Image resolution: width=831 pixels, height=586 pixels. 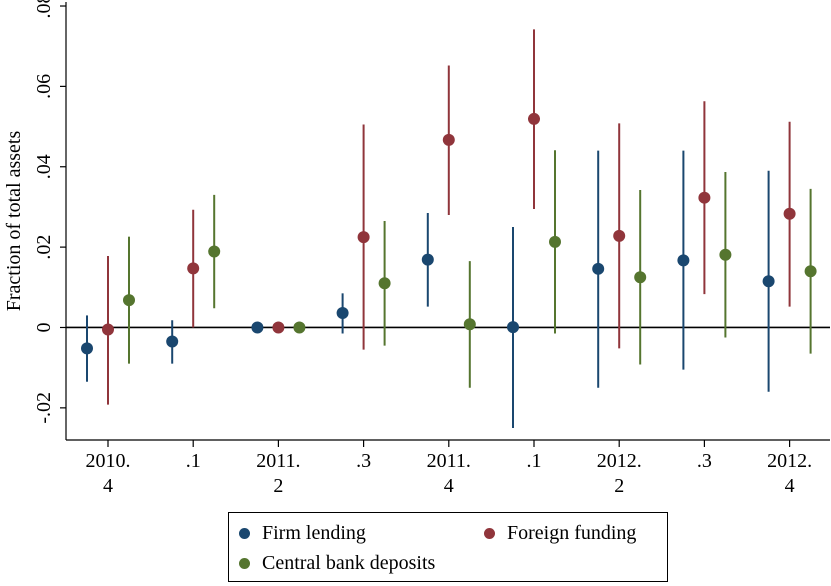 I want to click on y-tick-label: 0, so click(x=44, y=327).